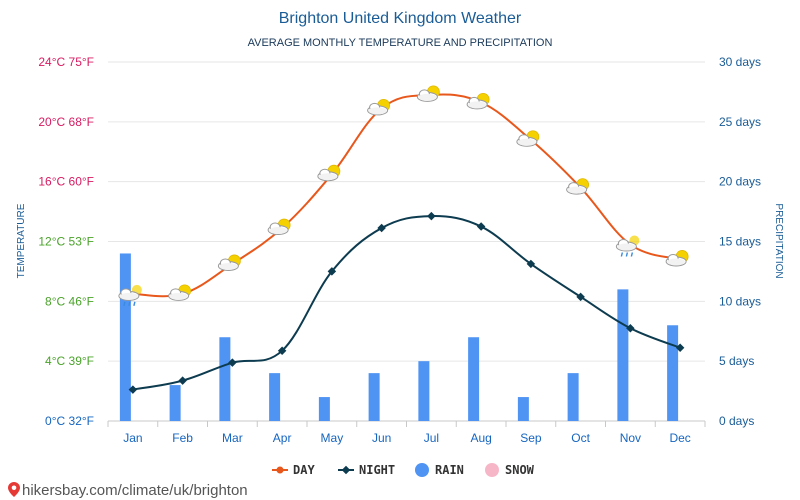  I want to click on right-tick-label: 0 days, so click(736, 421).